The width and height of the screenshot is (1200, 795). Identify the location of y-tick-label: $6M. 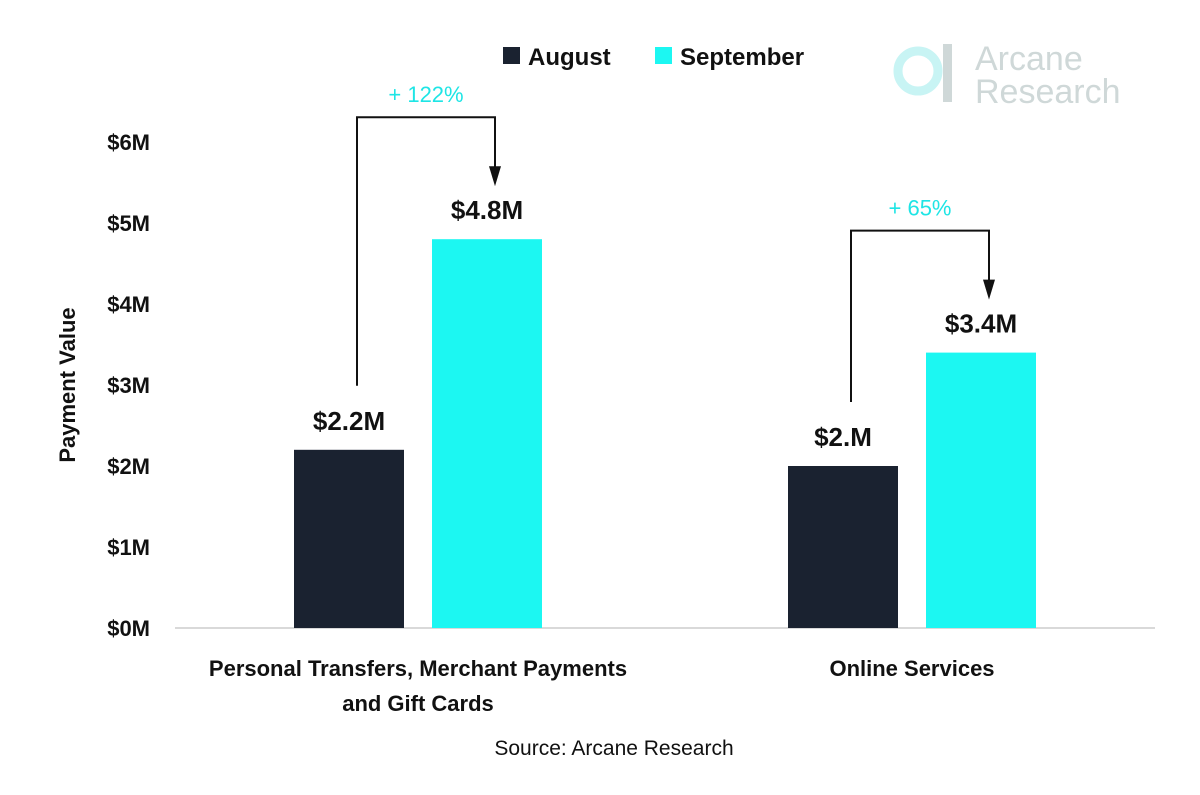
(128, 142).